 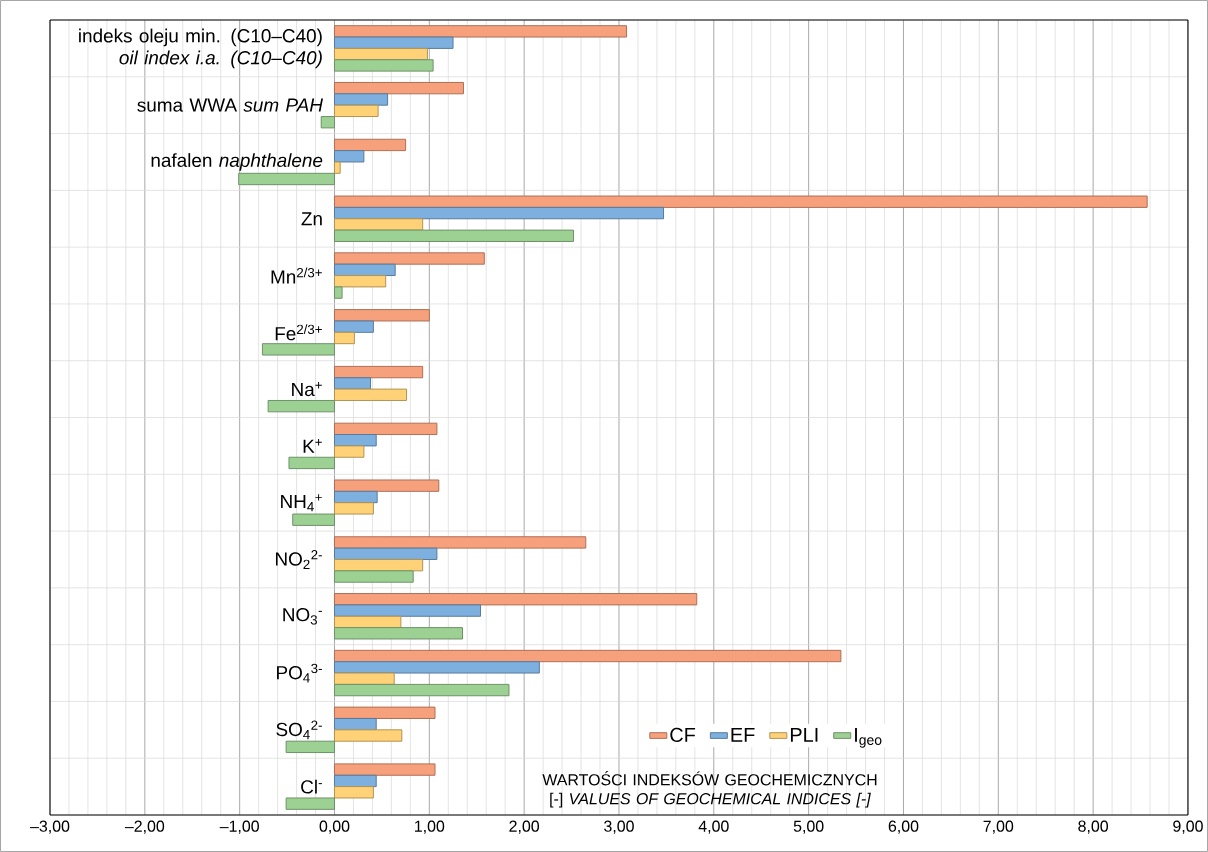 I want to click on x-tick-label: 0,00, so click(x=334, y=827).